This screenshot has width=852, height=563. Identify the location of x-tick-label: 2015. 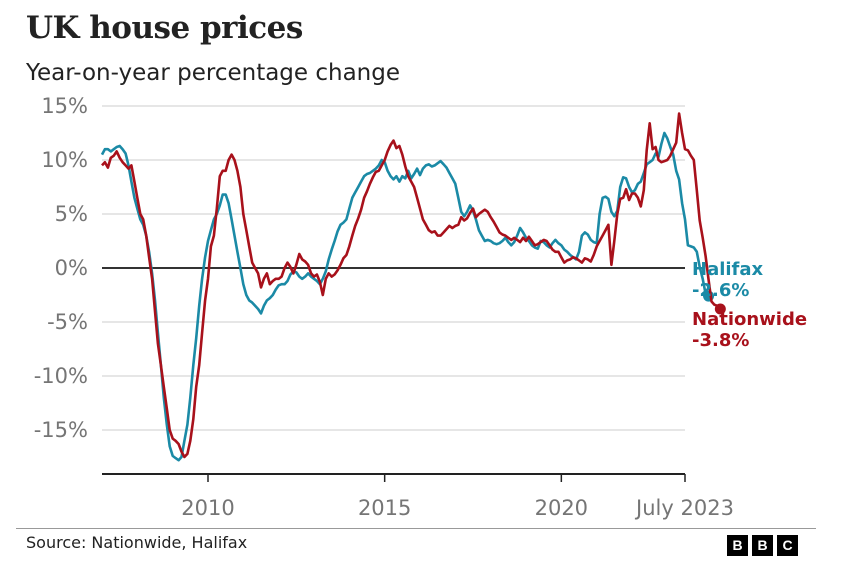
(384, 508).